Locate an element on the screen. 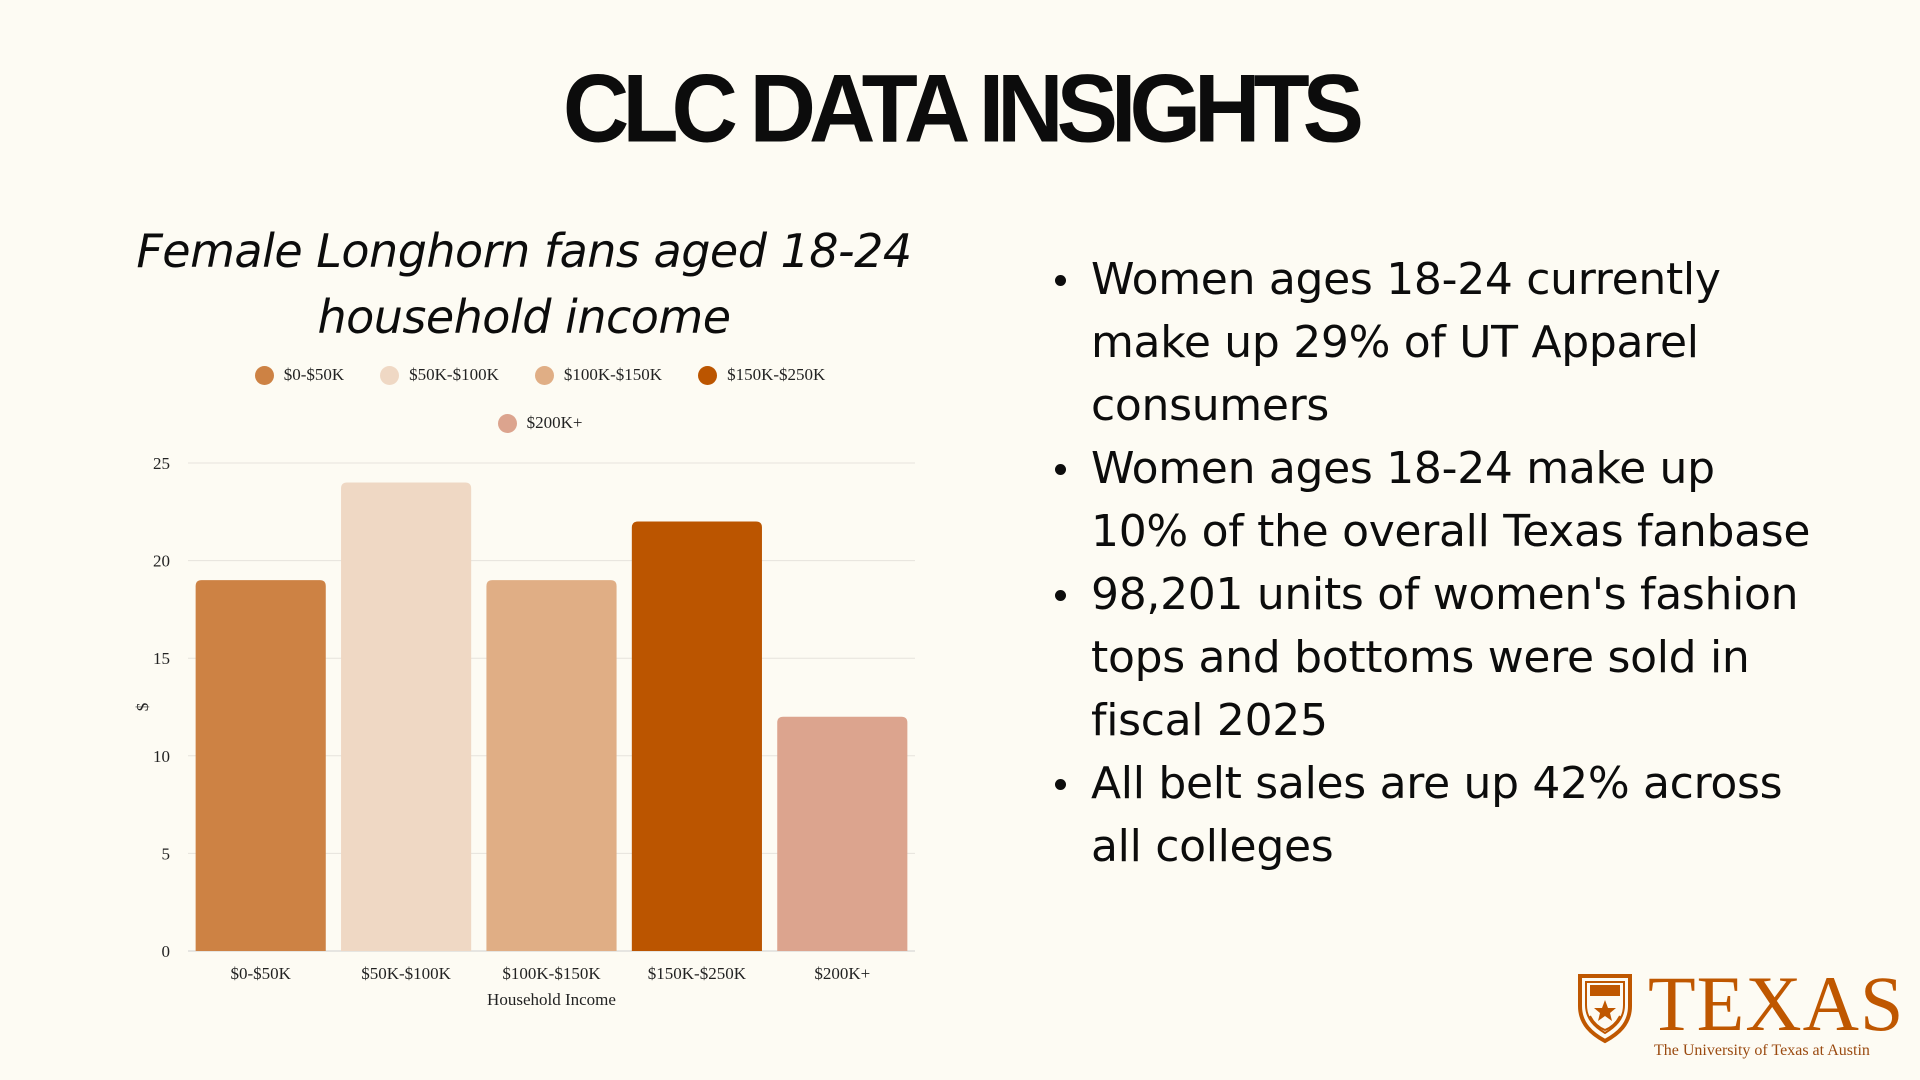  logo-wordmark: TEXAS is located at coordinates (1776, 1003).